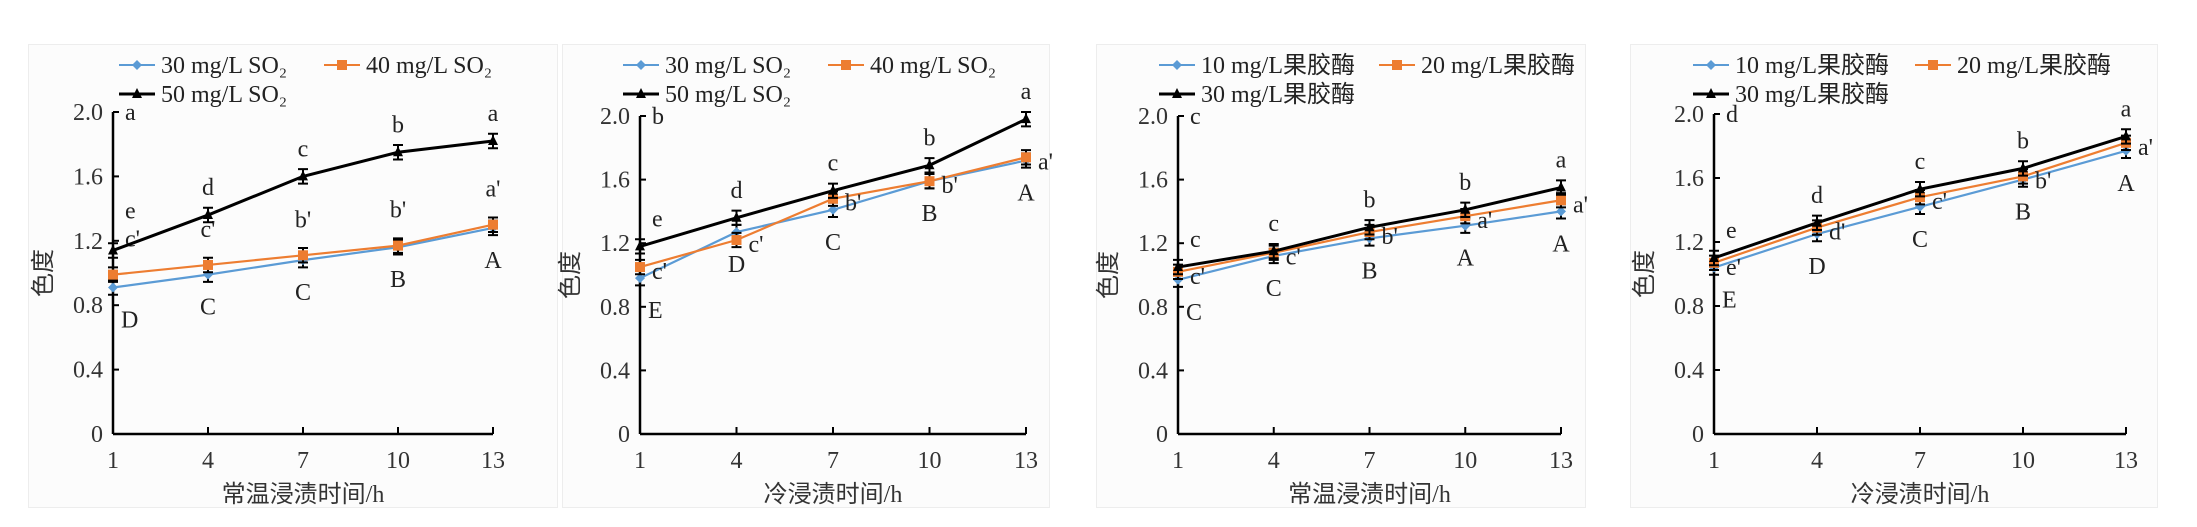  Describe the element at coordinates (398, 280) in the screenshot. I see `significance-label: B` at that location.